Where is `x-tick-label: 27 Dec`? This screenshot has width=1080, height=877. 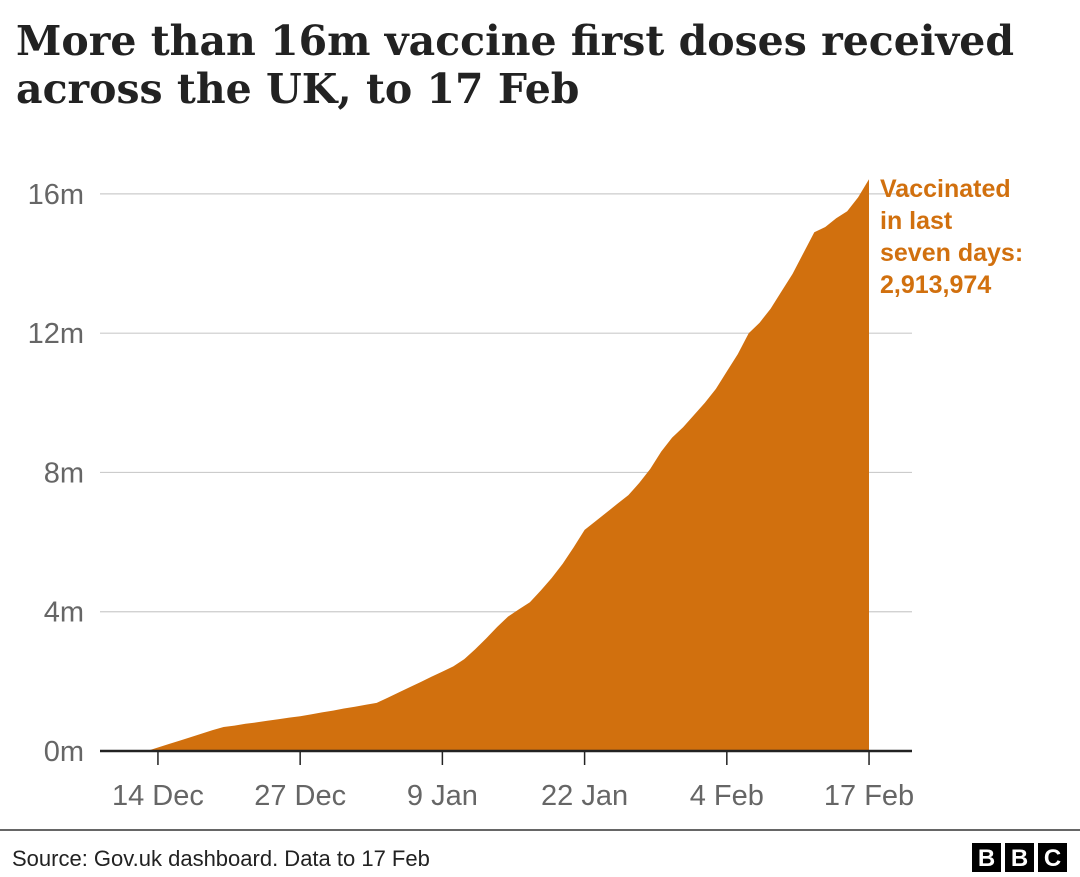 x-tick-label: 27 Dec is located at coordinates (300, 796).